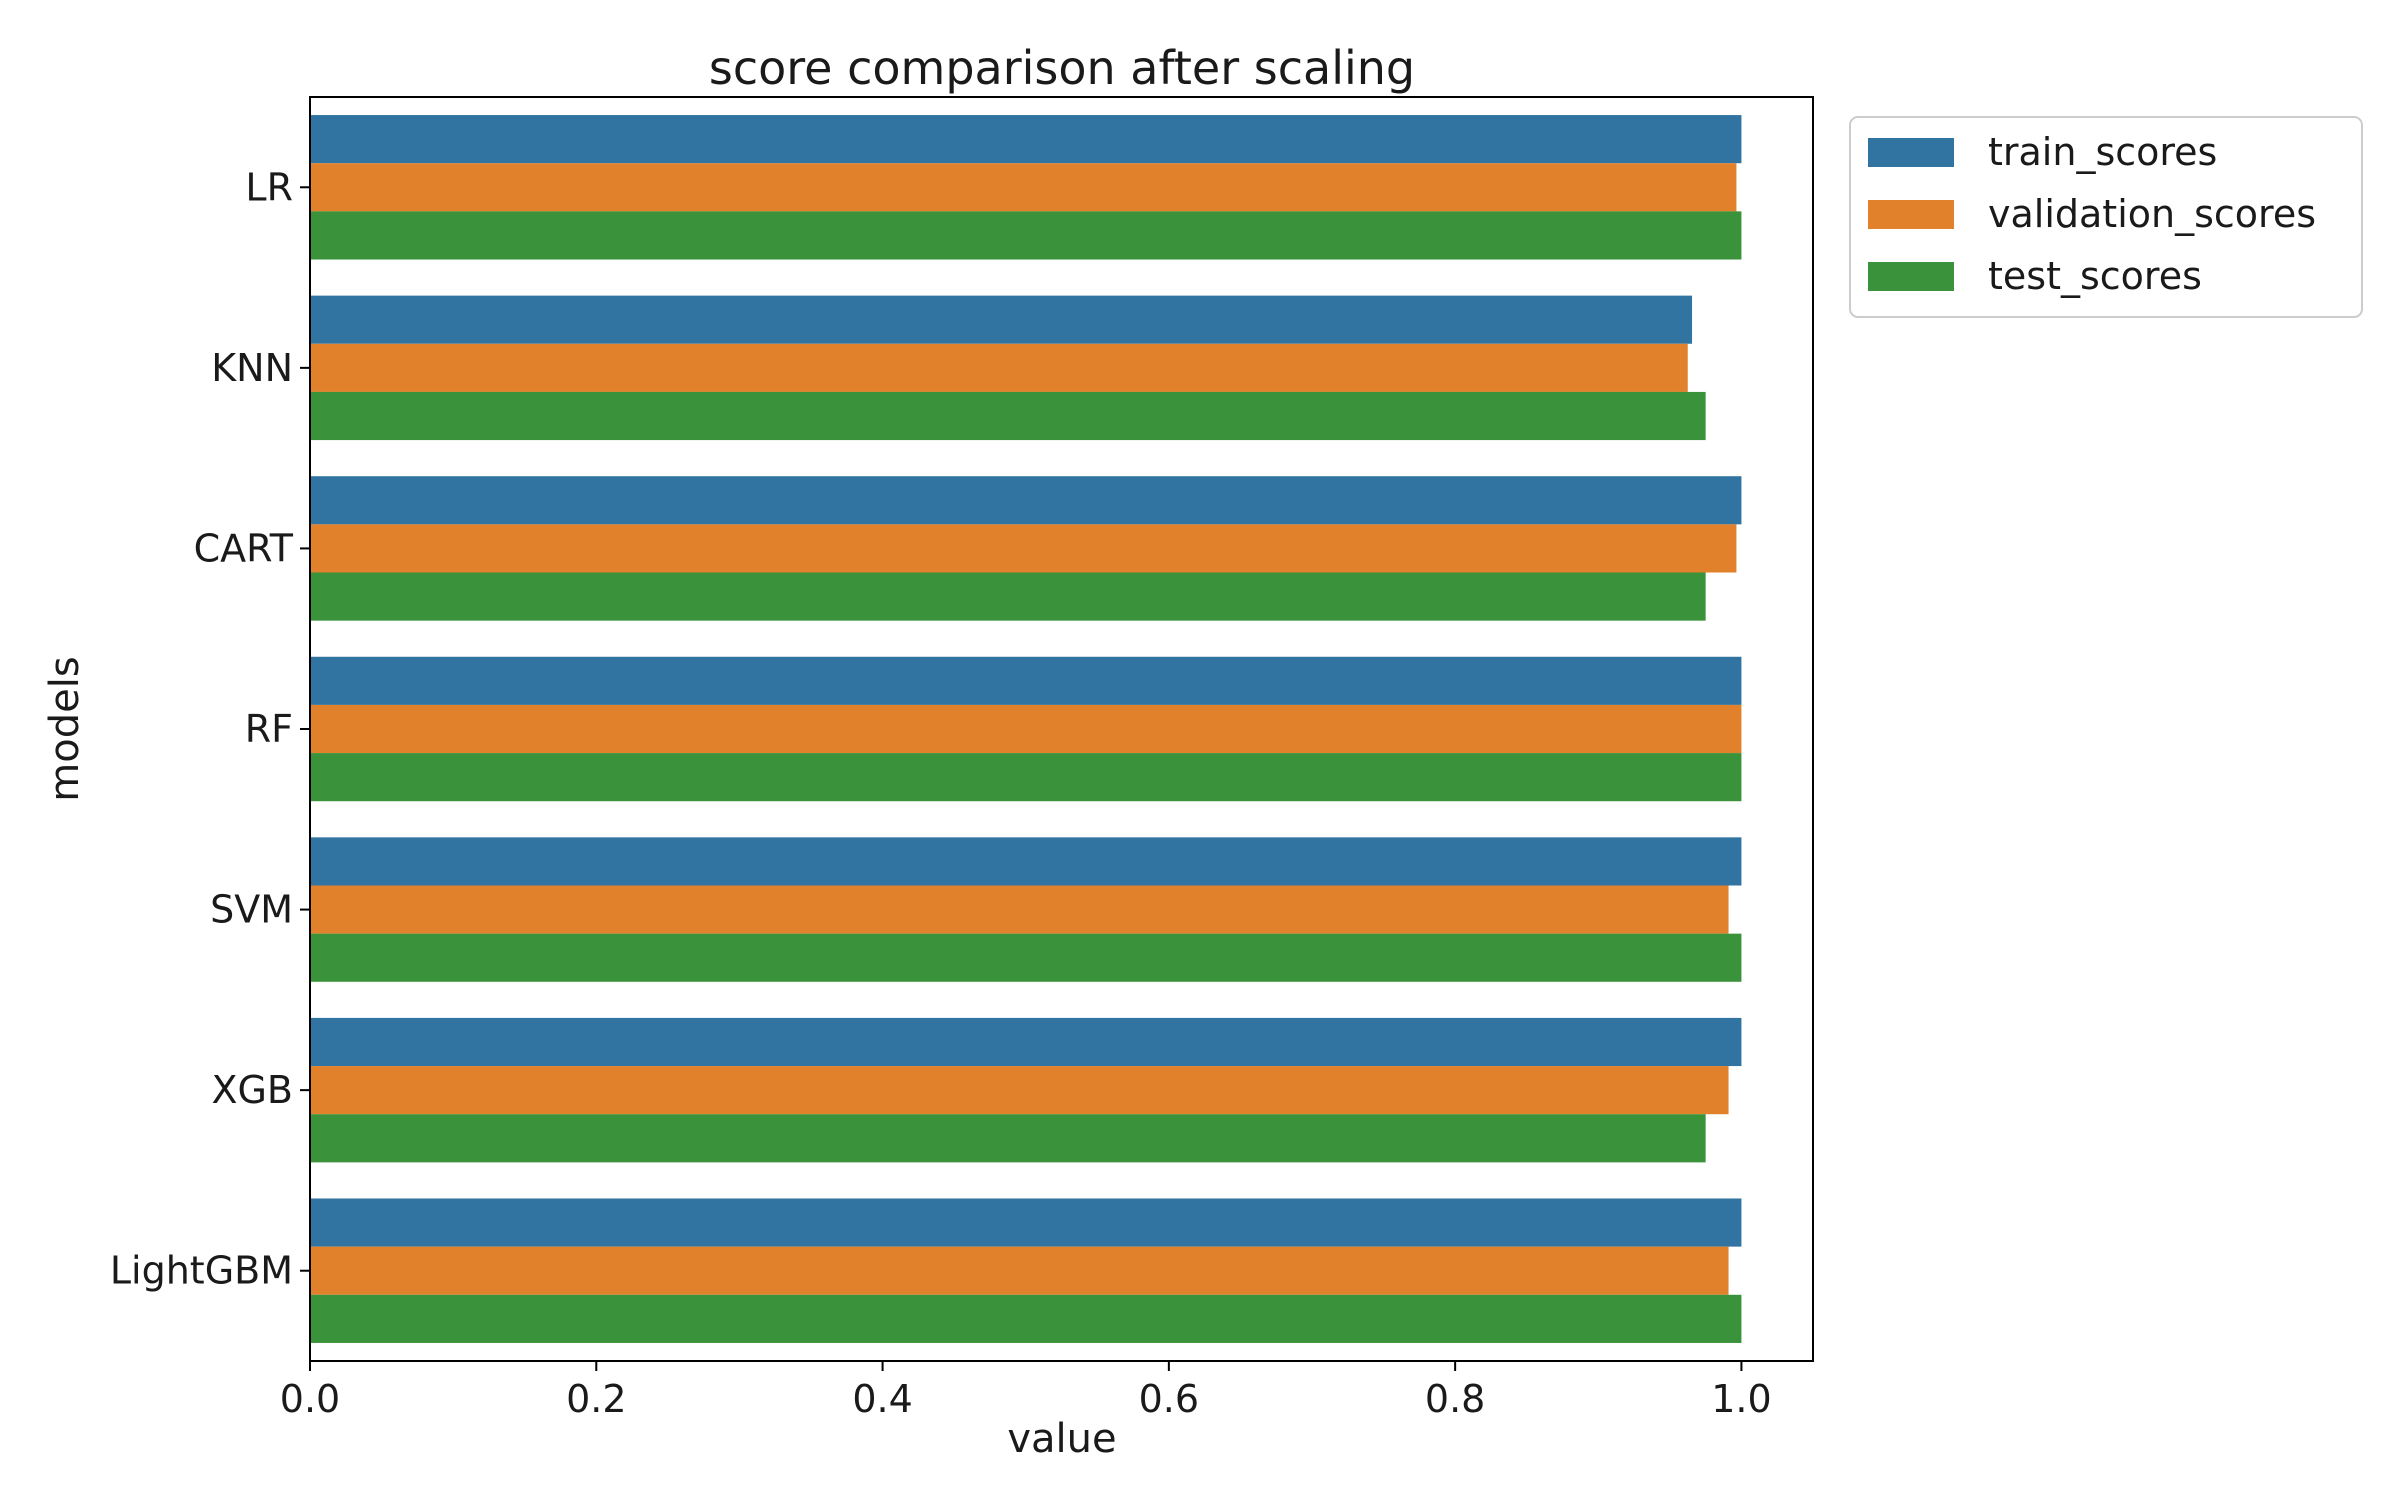  I want to click on bar-svm-validation-scores, so click(1019, 909).